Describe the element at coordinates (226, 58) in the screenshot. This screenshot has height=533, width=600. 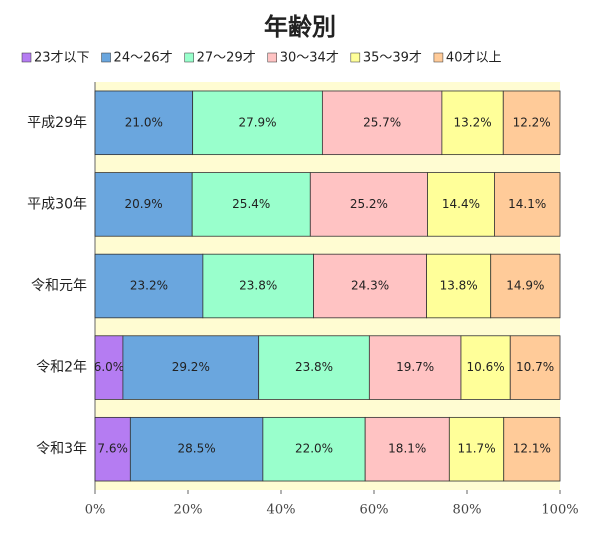
I see `legend-label: 27～29才` at that location.